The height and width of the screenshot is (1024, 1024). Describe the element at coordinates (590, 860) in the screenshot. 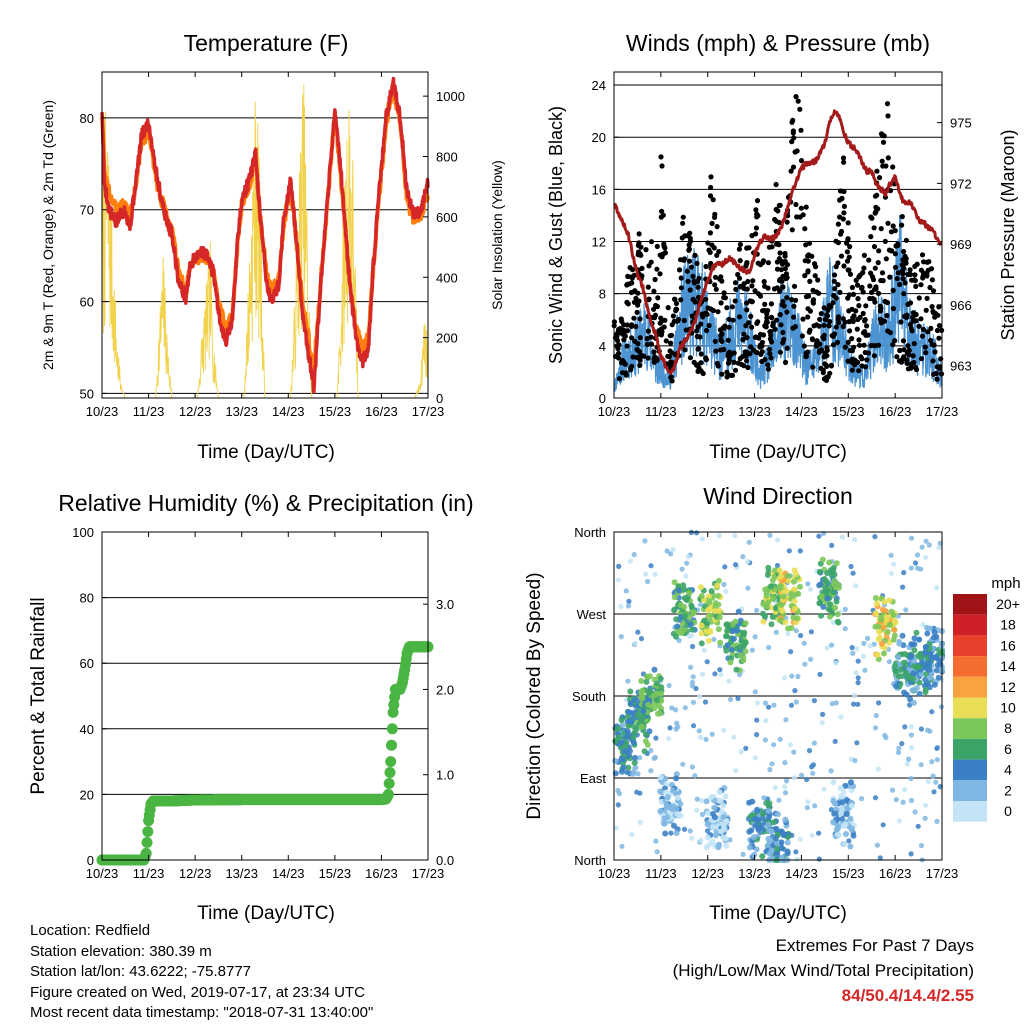

I see `y-tick-label: North` at that location.